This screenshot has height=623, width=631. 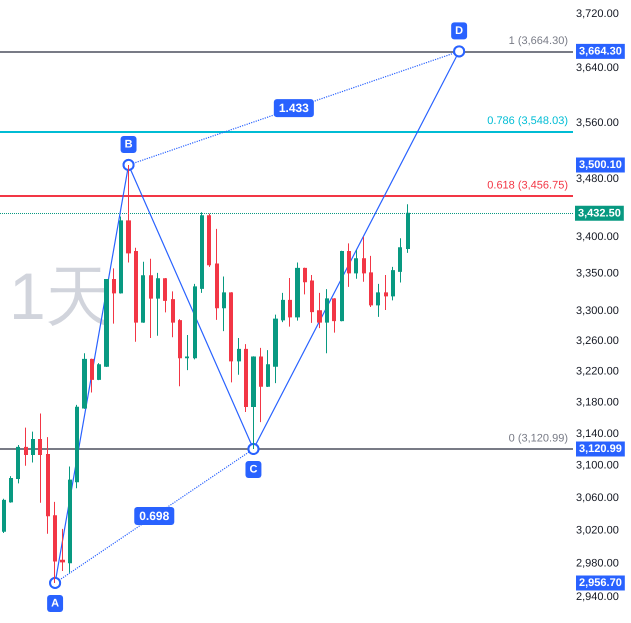 What do you see at coordinates (253, 469) in the screenshot?
I see `data-label: C` at bounding box center [253, 469].